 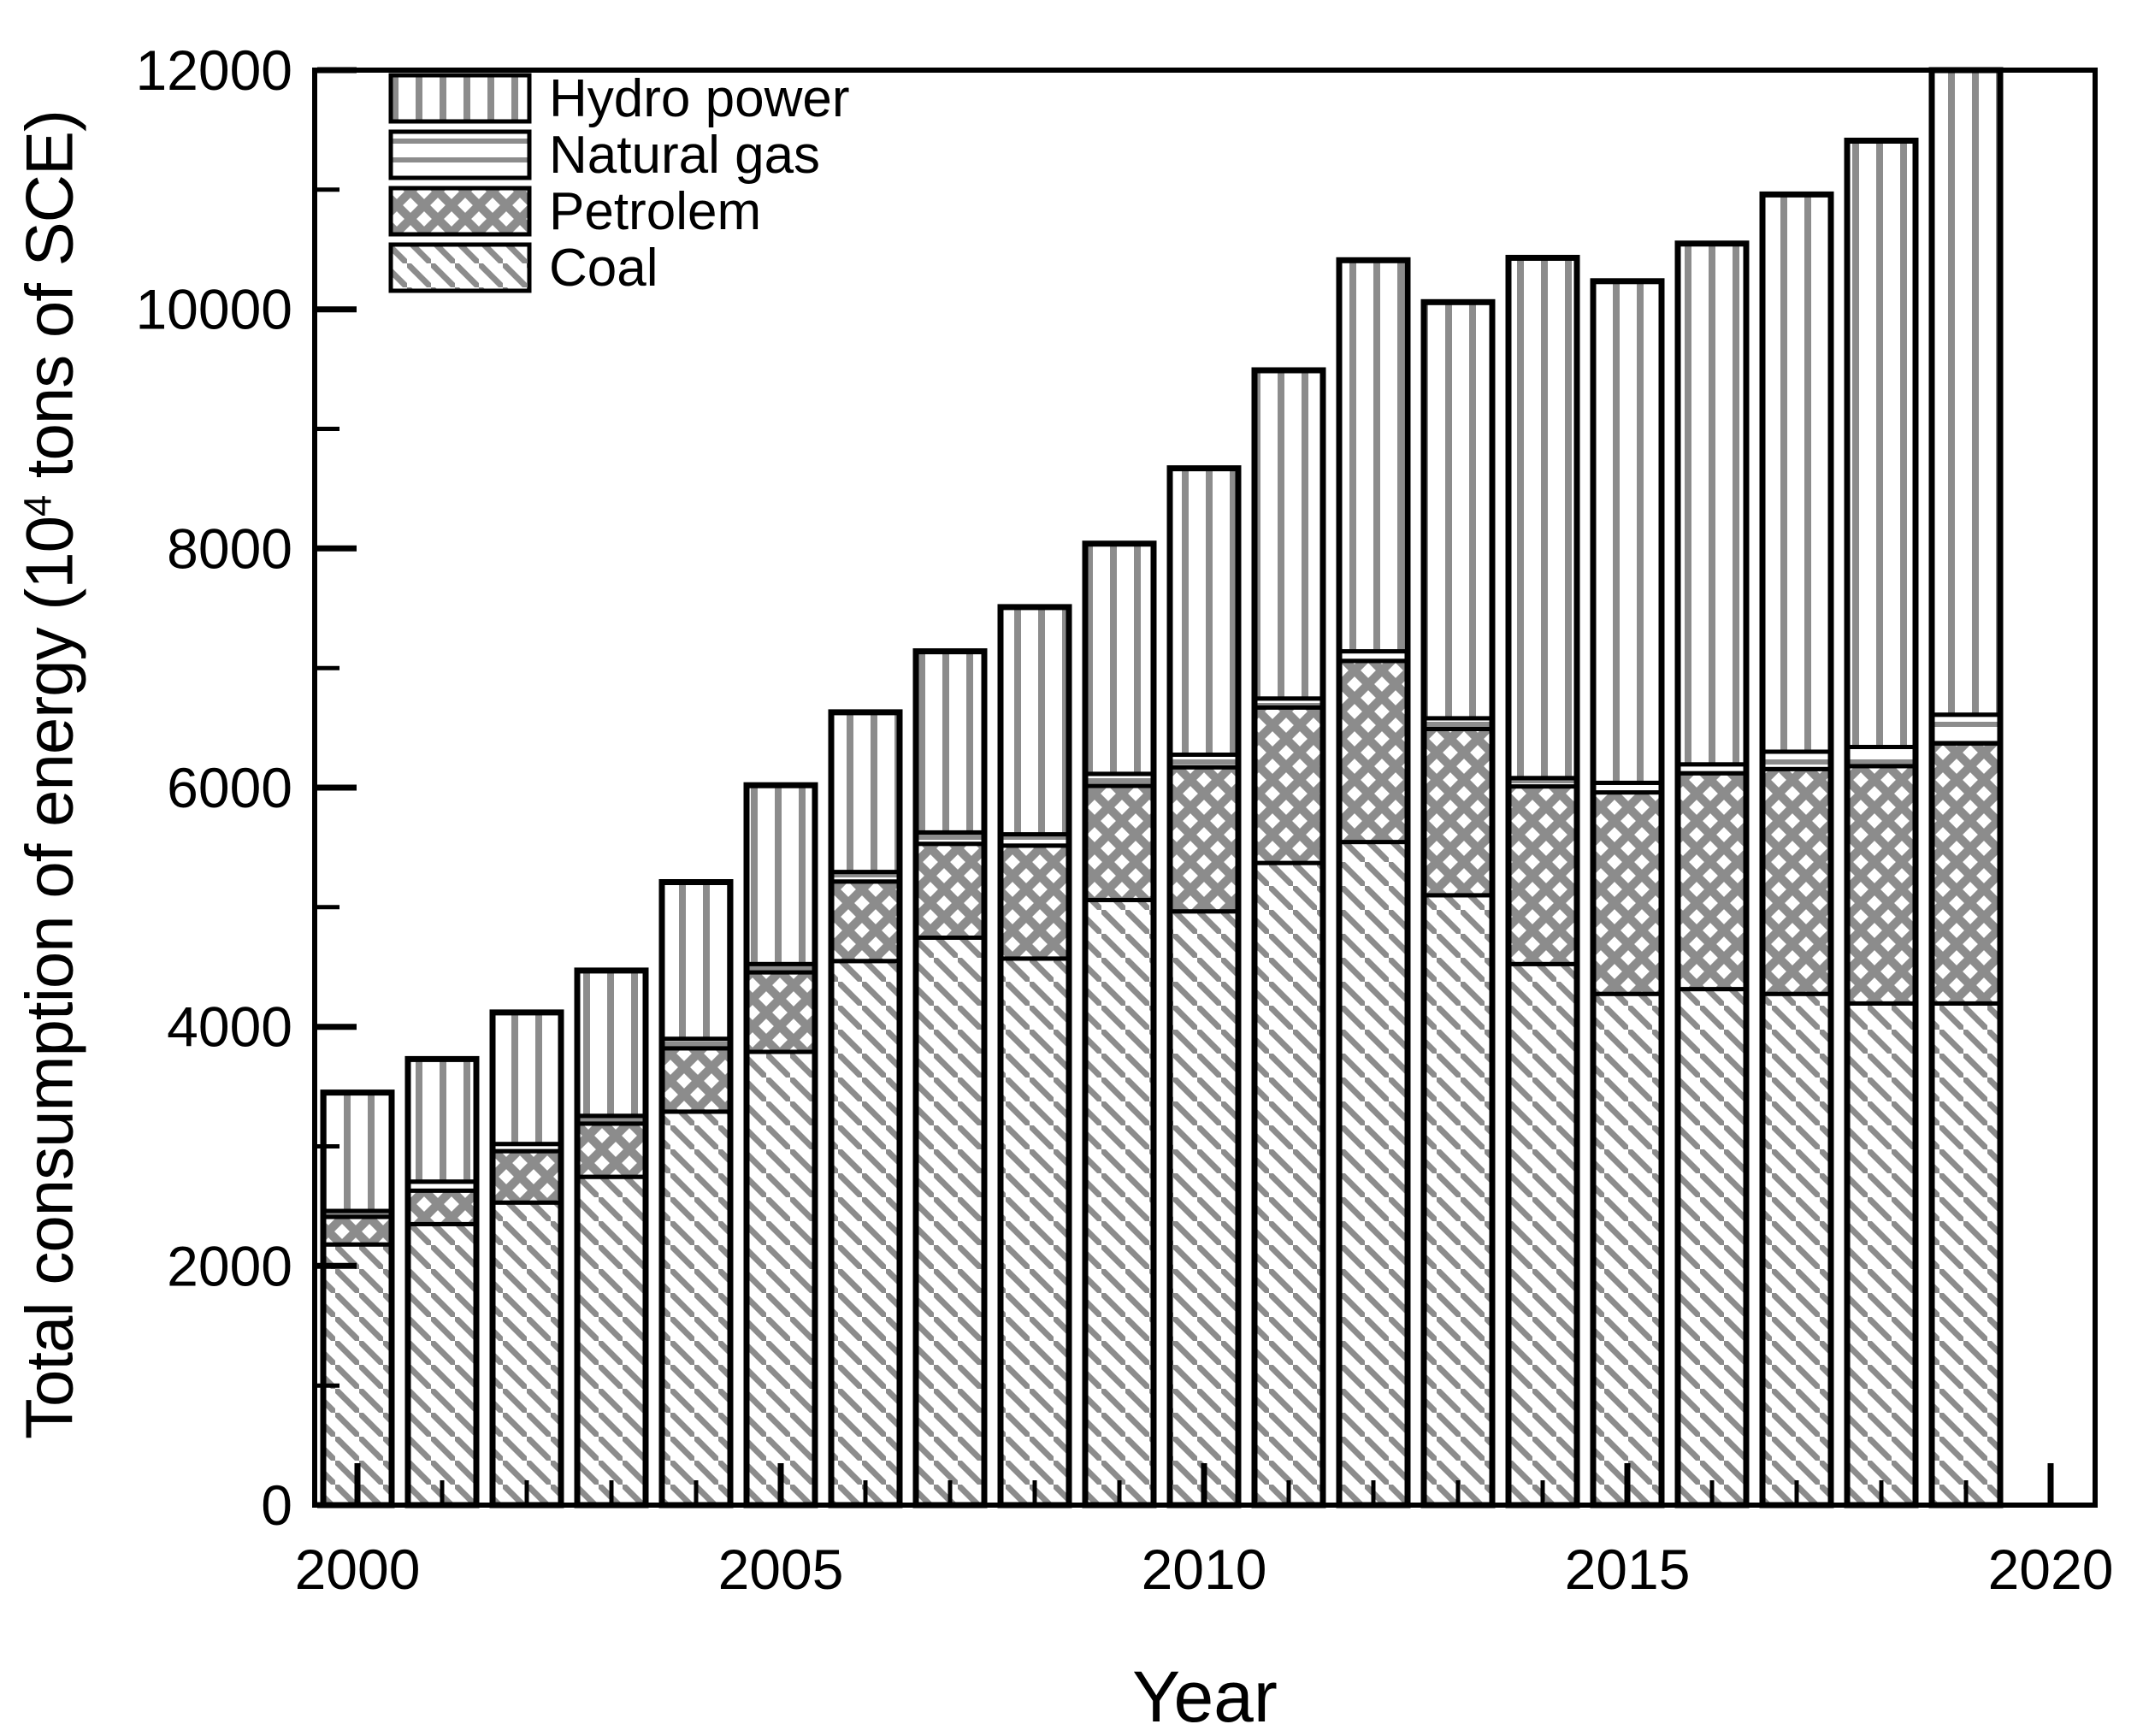 I want to click on bar-2002-hydro-power, so click(x=527, y=1078).